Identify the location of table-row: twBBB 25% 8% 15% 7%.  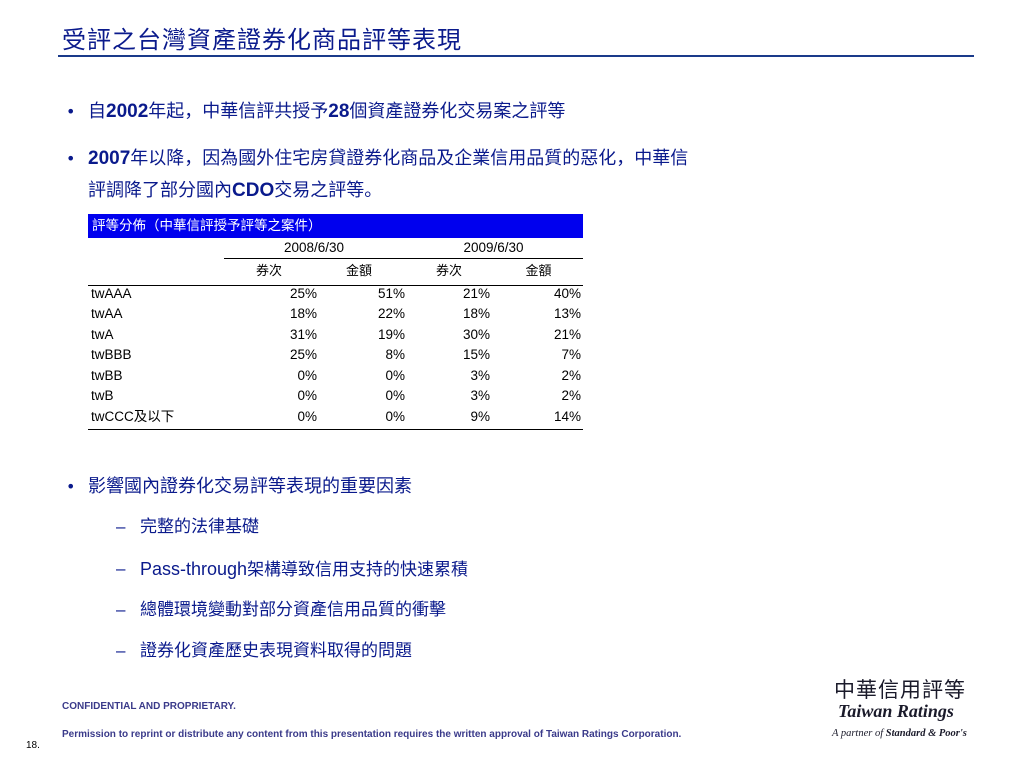
(335, 355).